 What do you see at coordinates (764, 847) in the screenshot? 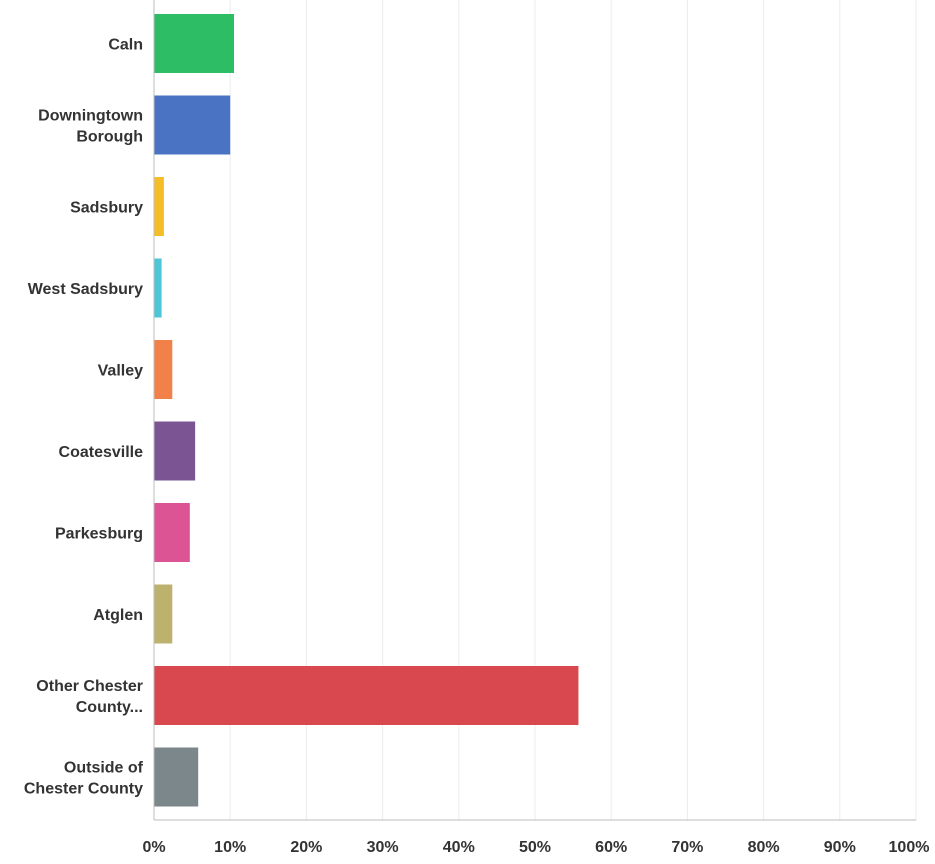
I see `x-tick-label: 80%` at bounding box center [764, 847].